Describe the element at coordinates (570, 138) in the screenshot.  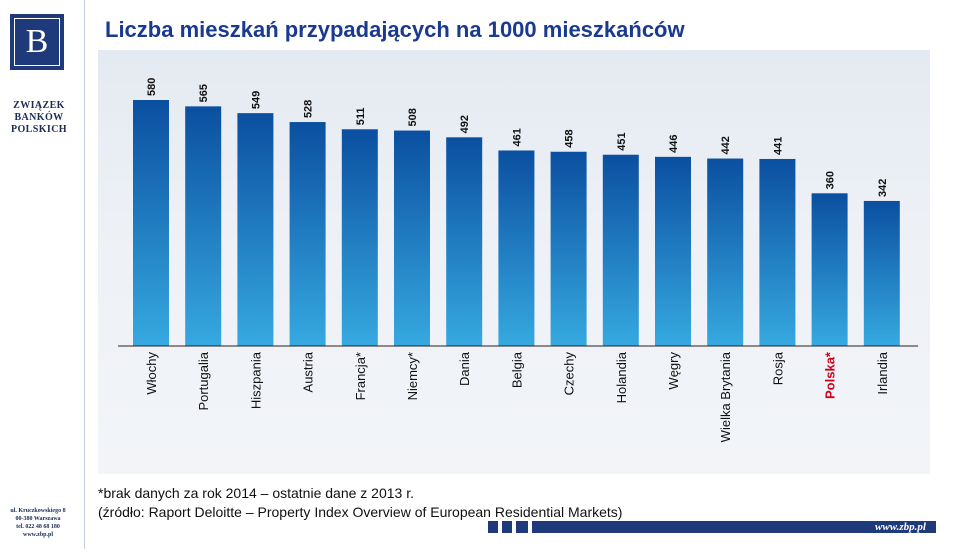
I see `value-label-8: 458` at that location.